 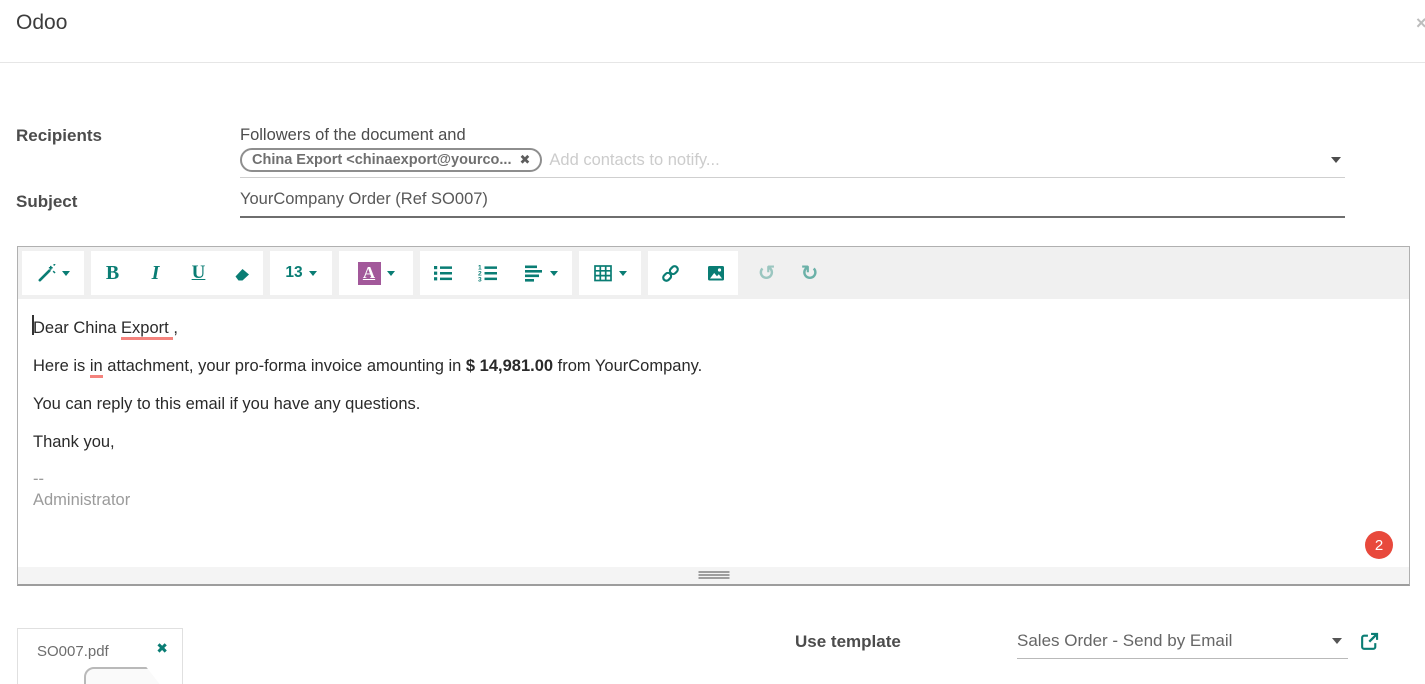 I want to click on template-selected-value: Sales Order - Send by Email, so click(x=1125, y=640).